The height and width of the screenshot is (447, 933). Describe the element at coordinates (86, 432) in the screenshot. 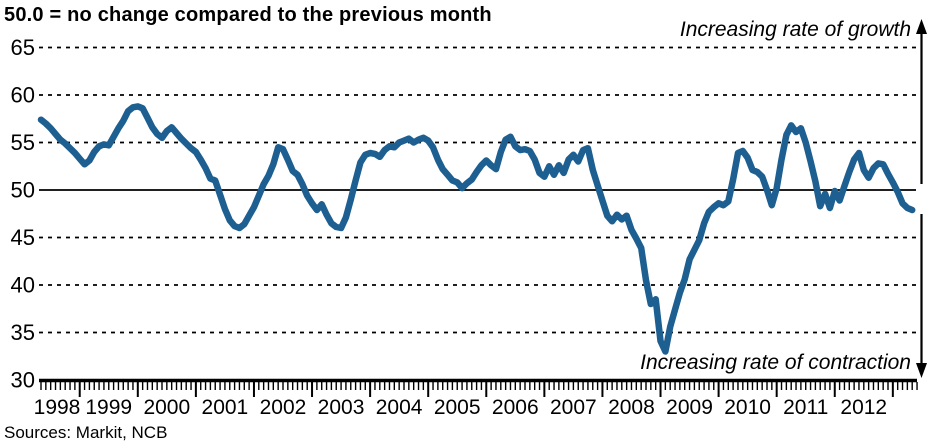

I see `source-caption: Sources: Markit, NCB` at that location.